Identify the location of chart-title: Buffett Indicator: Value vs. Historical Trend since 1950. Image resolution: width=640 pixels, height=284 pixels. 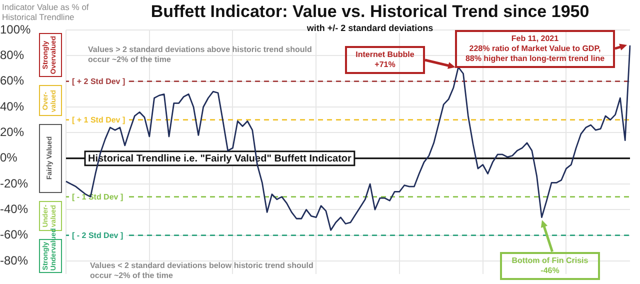
(370, 12).